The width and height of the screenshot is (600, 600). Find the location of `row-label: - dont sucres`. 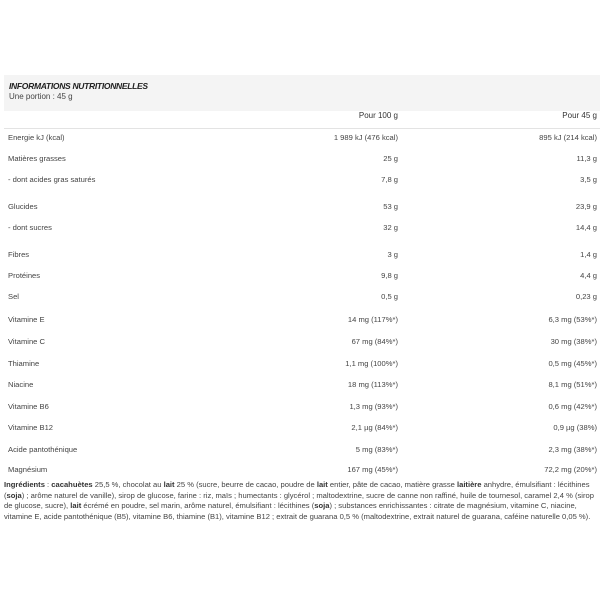

row-label: - dont sucres is located at coordinates (30, 227).